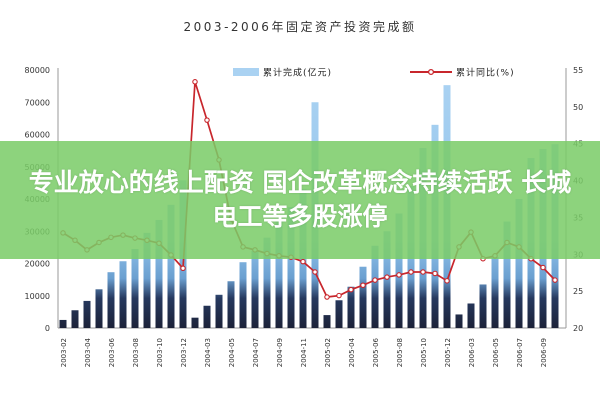 The width and height of the screenshot is (600, 400). I want to click on right-tick-label: 50, so click(578, 107).